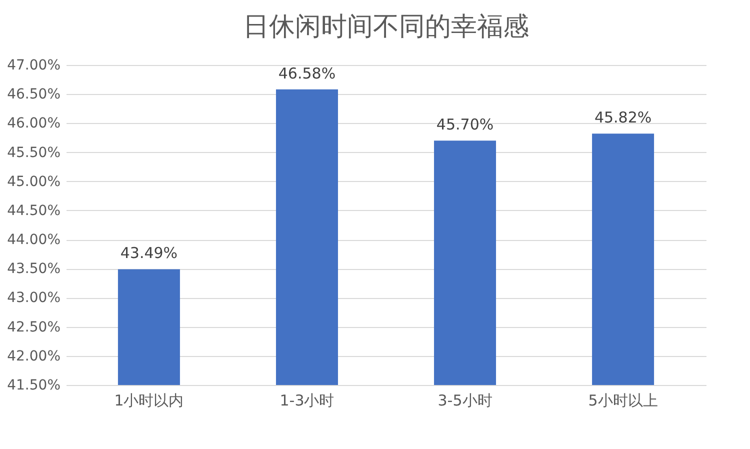 The image size is (750, 449). Describe the element at coordinates (33, 182) in the screenshot. I see `y-tick-label: 45.00%` at that location.